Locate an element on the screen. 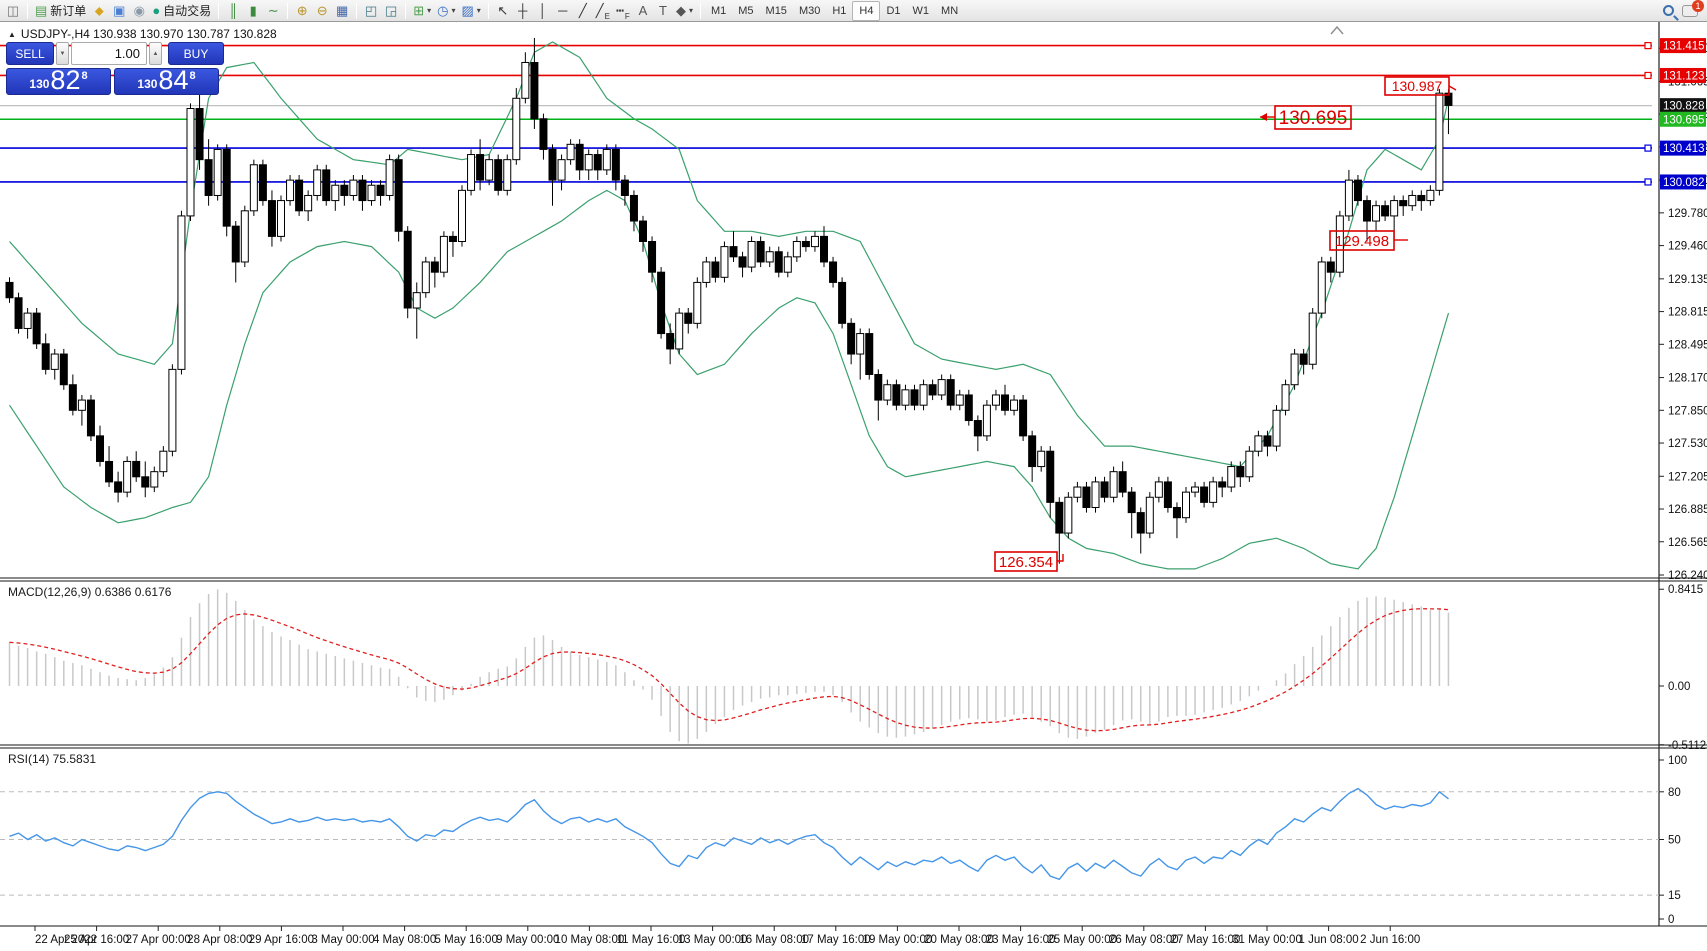 This screenshot has height=951, width=1707. chart-window-icon: ◫ is located at coordinates (13, 11).